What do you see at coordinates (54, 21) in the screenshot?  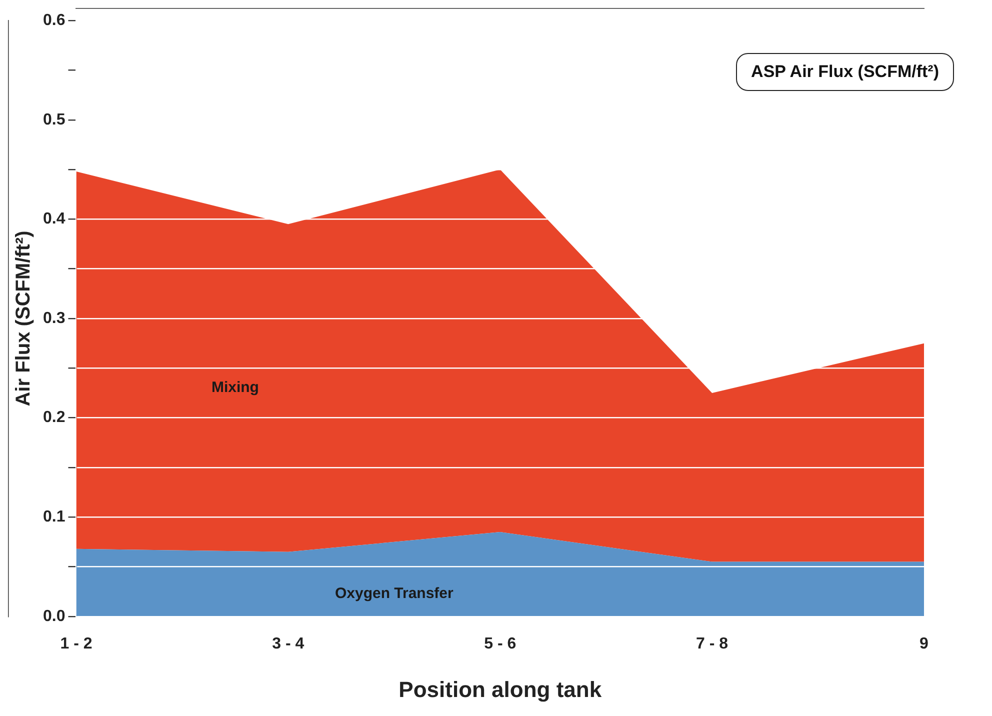 I see `y-tick-label: 0.6` at bounding box center [54, 21].